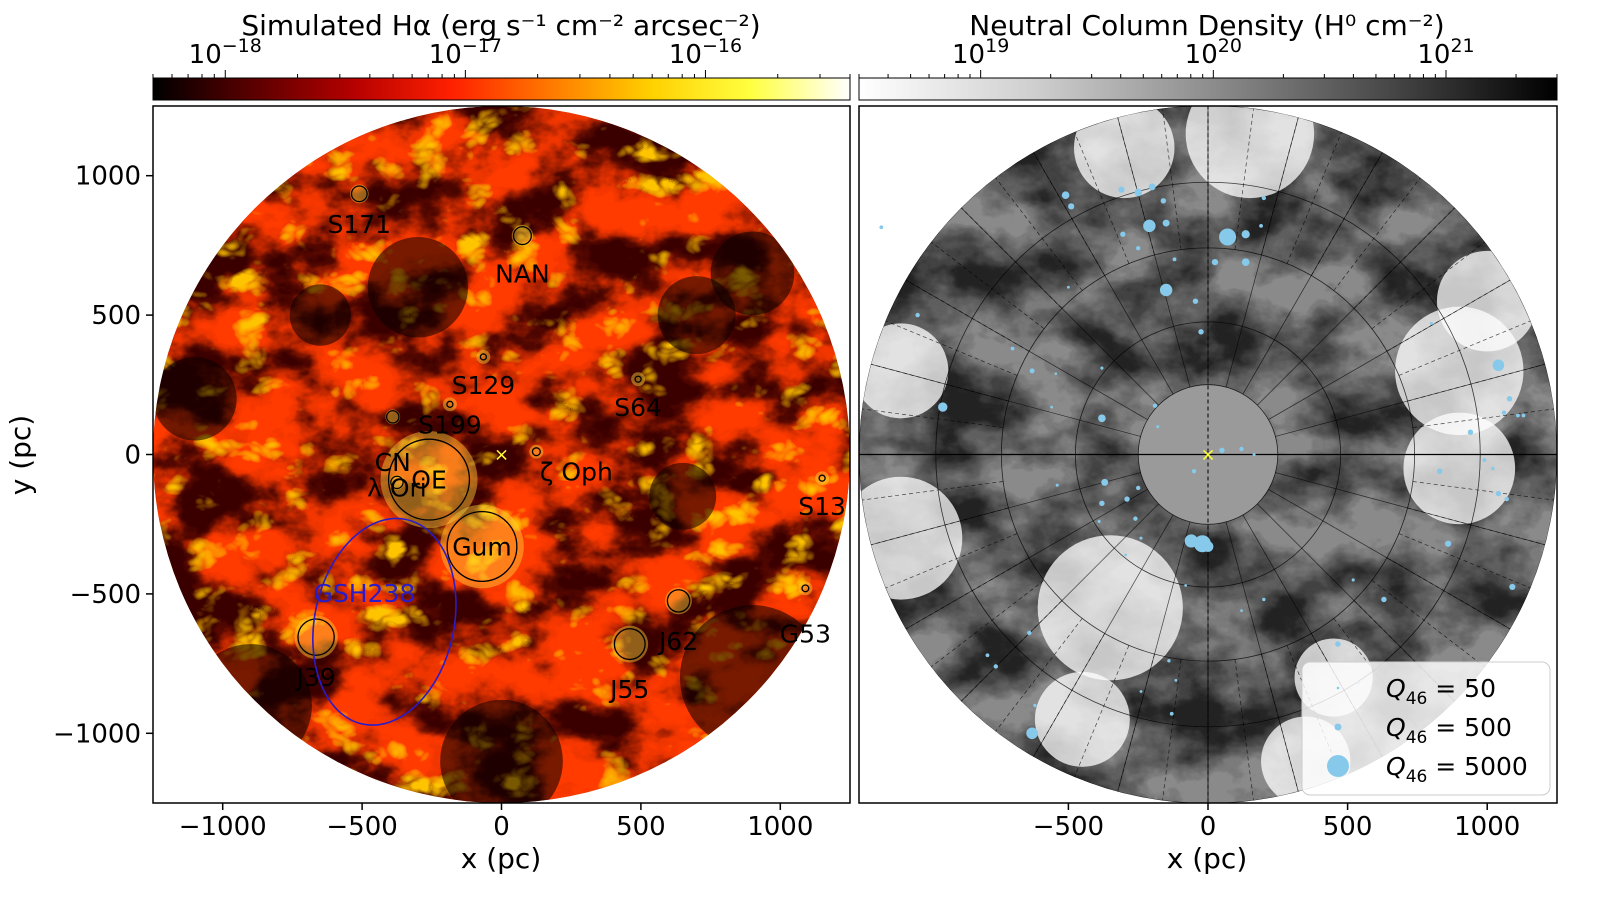  What do you see at coordinates (1276, 822) in the screenshot?
I see `column-density-x-ticks: −500 0 500 1000` at bounding box center [1276, 822].